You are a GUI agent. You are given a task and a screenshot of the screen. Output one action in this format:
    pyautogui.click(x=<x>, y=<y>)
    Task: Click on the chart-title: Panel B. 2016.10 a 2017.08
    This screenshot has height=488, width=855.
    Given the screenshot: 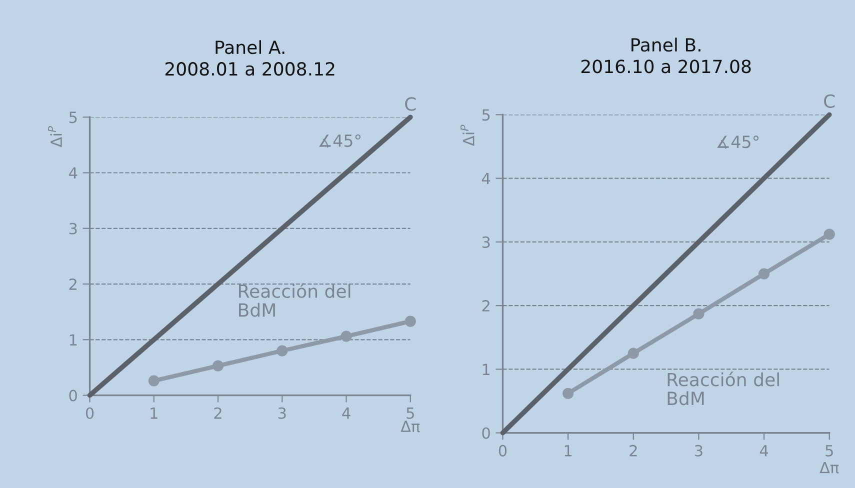 What is the action you would take?
    pyautogui.click(x=666, y=56)
    